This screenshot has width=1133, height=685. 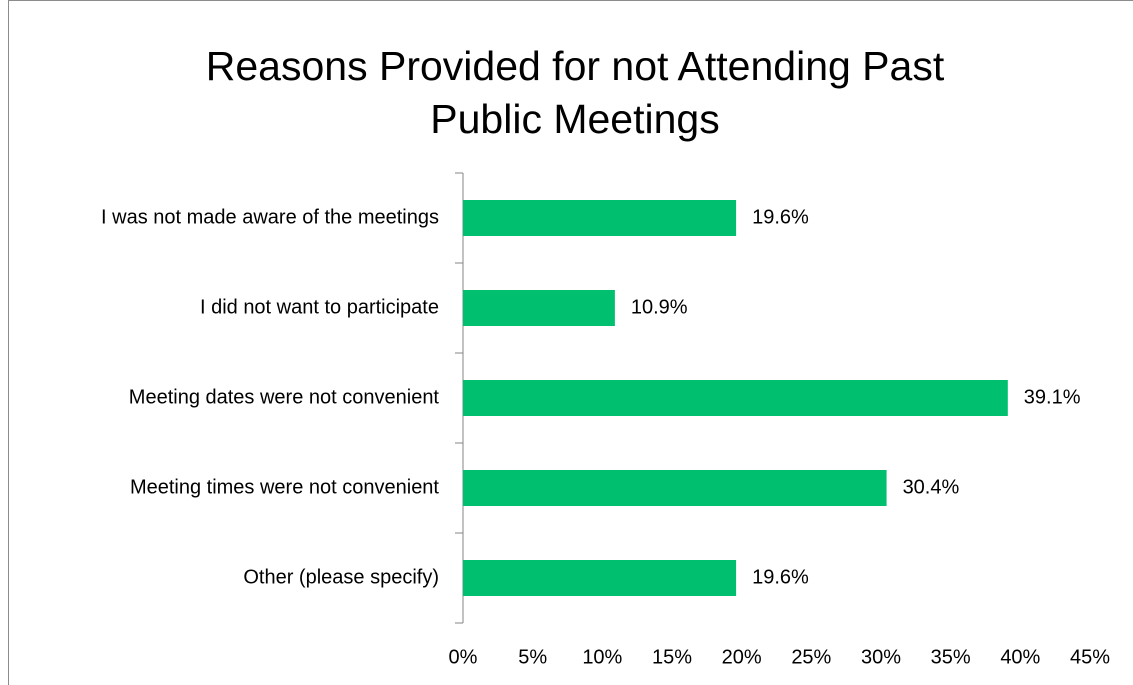 What do you see at coordinates (270, 217) in the screenshot?
I see `y-tick-label: I was not made aware of the meetings` at bounding box center [270, 217].